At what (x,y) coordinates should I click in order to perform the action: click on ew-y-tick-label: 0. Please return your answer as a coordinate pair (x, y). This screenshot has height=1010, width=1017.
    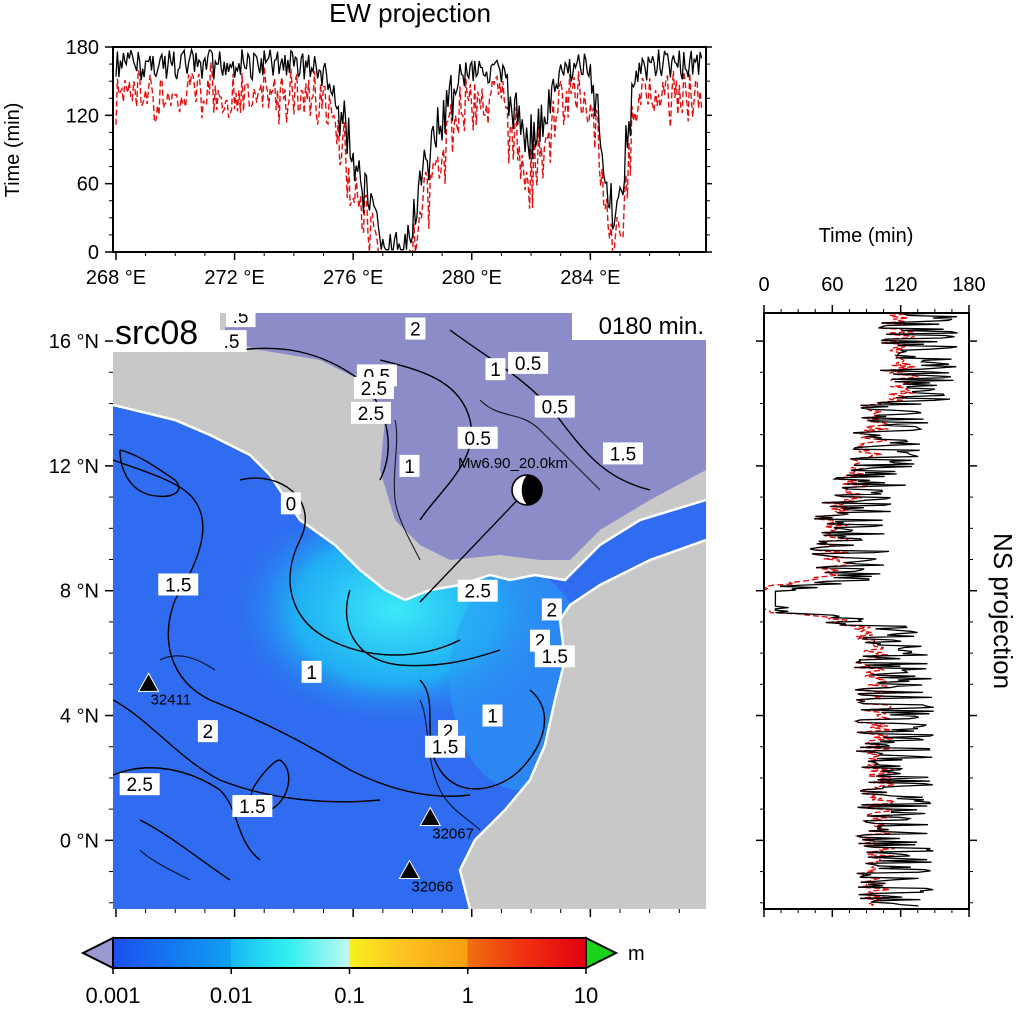
    Looking at the image, I should click on (93, 253).